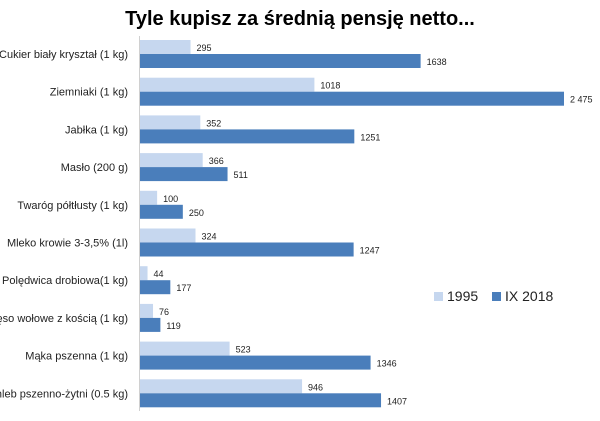 This screenshot has height=421, width=600. What do you see at coordinates (241, 175) in the screenshot?
I see `value-label-2018: 511` at bounding box center [241, 175].